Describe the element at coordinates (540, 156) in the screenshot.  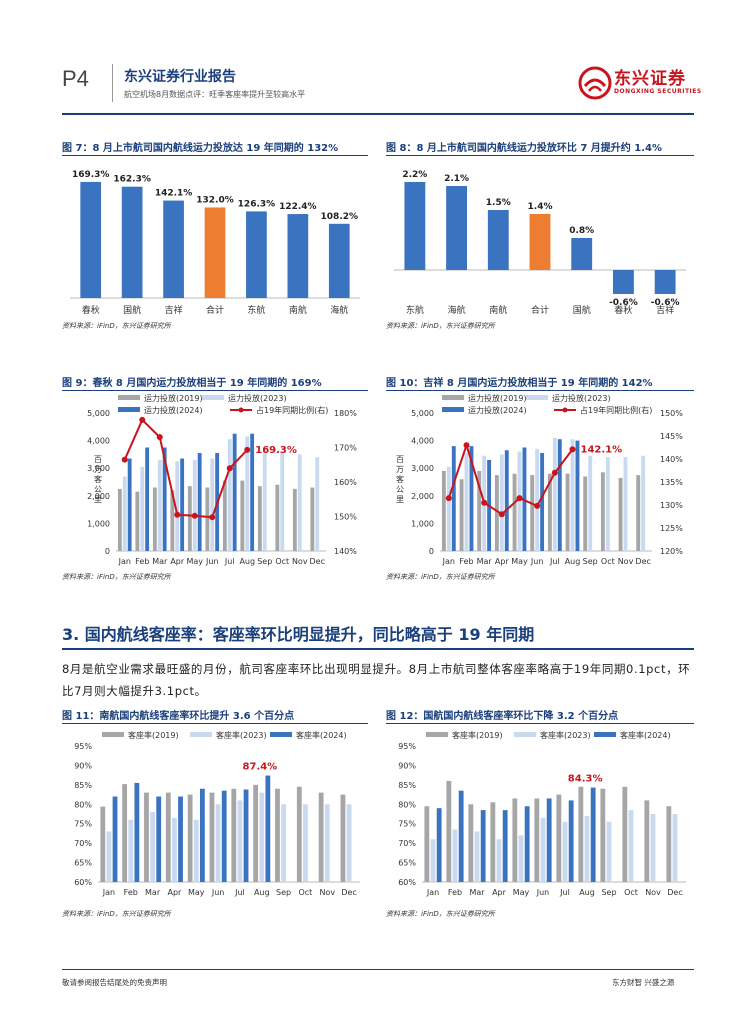
I see `fig8-rule` at that location.